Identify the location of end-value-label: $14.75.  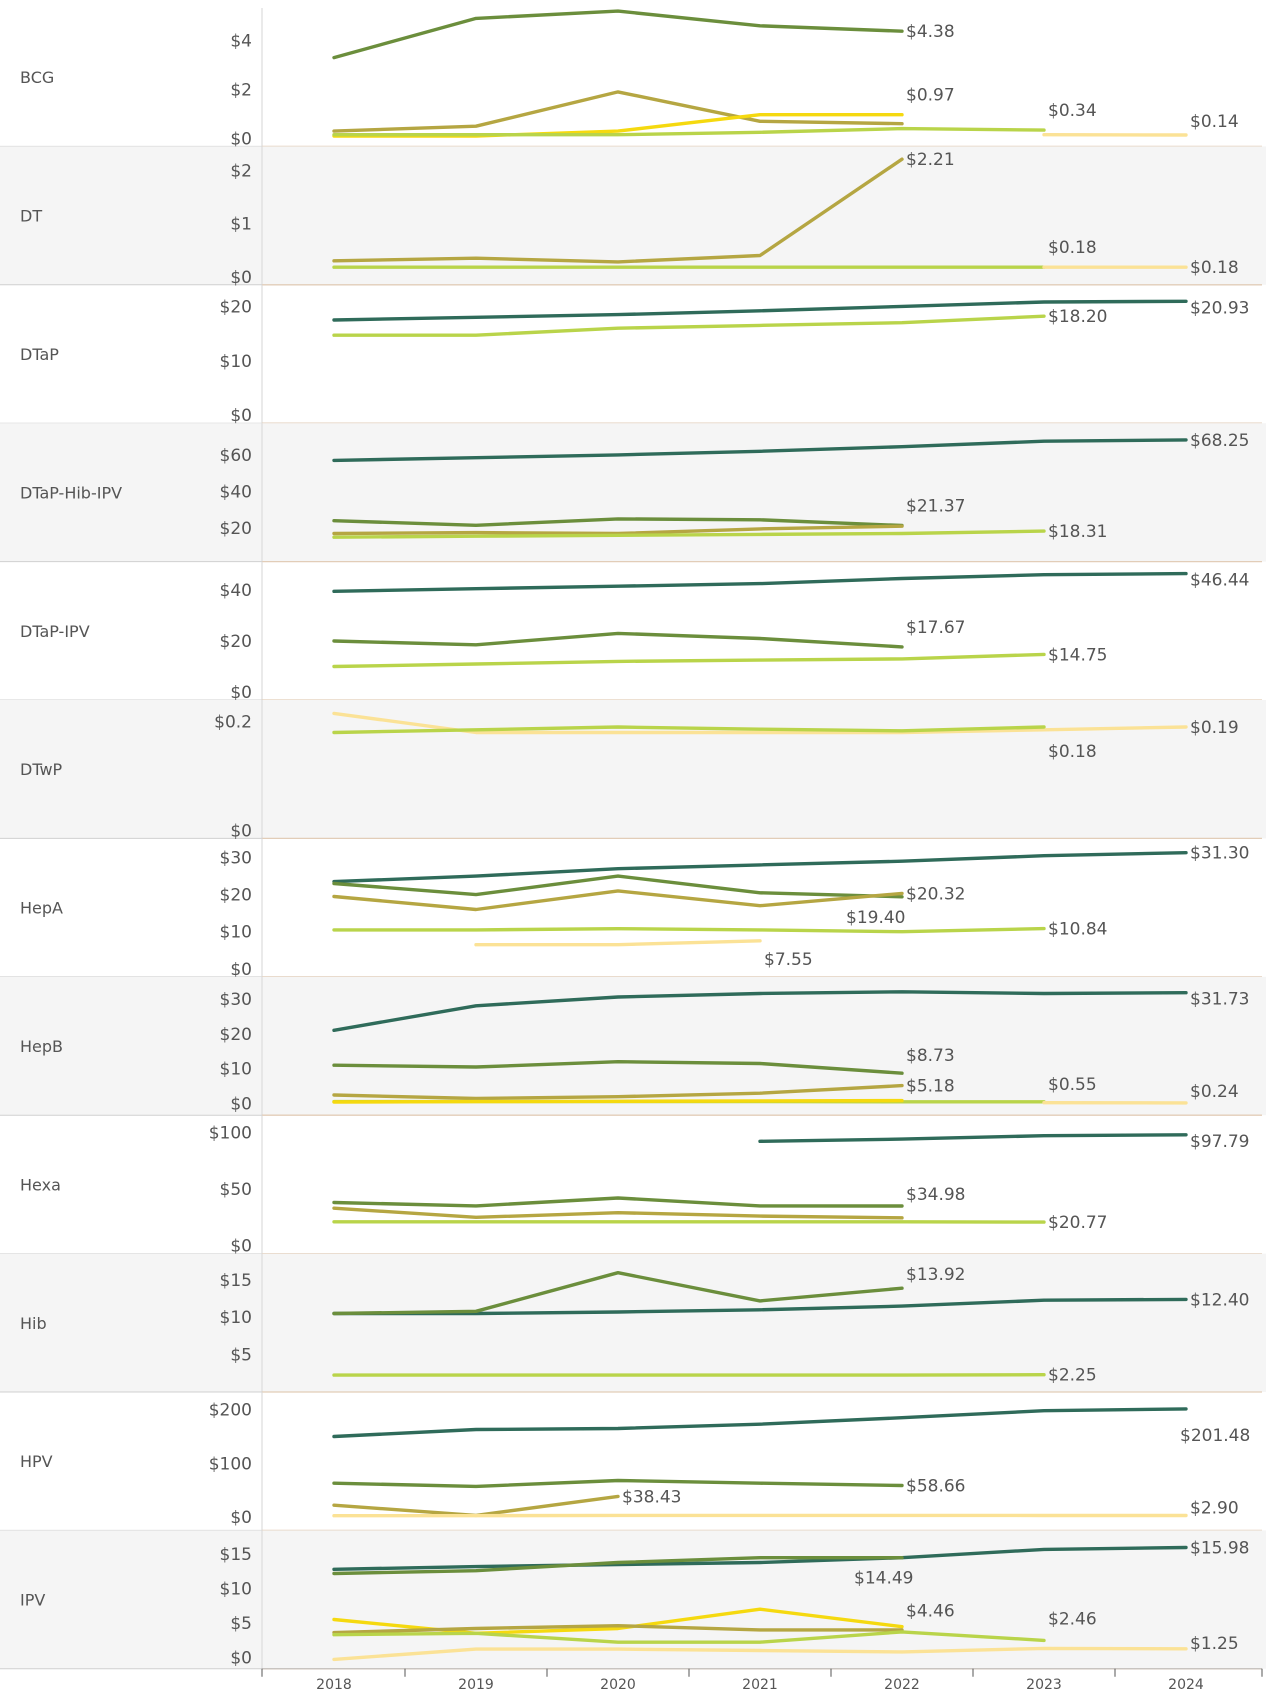
(1077, 655).